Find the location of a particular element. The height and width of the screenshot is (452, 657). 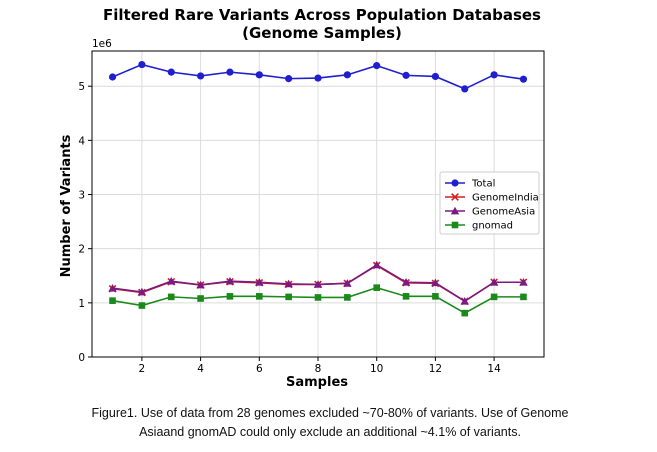

legend-label: GenomeAsia is located at coordinates (503, 212).